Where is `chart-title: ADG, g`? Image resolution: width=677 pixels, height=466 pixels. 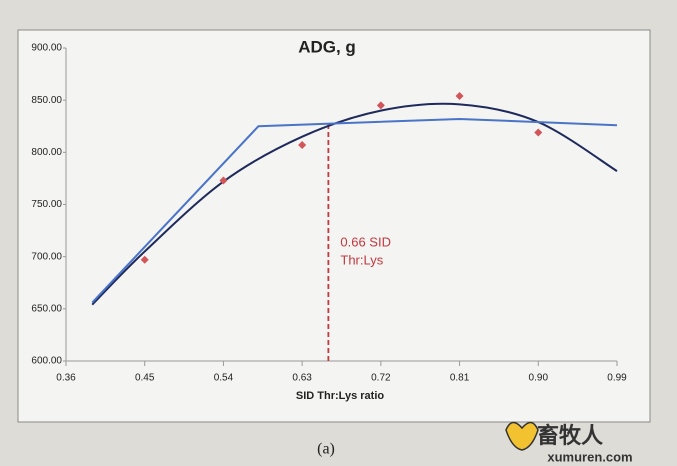
chart-title: ADG, g is located at coordinates (327, 46).